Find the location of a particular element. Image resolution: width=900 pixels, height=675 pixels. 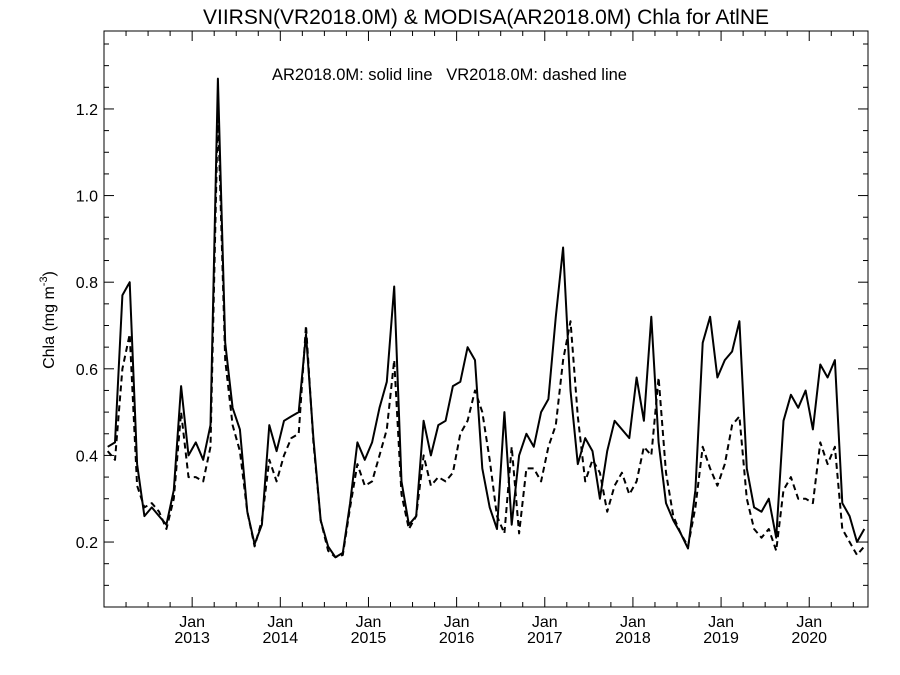

y-tick-label: 0.8 is located at coordinates (87, 283).